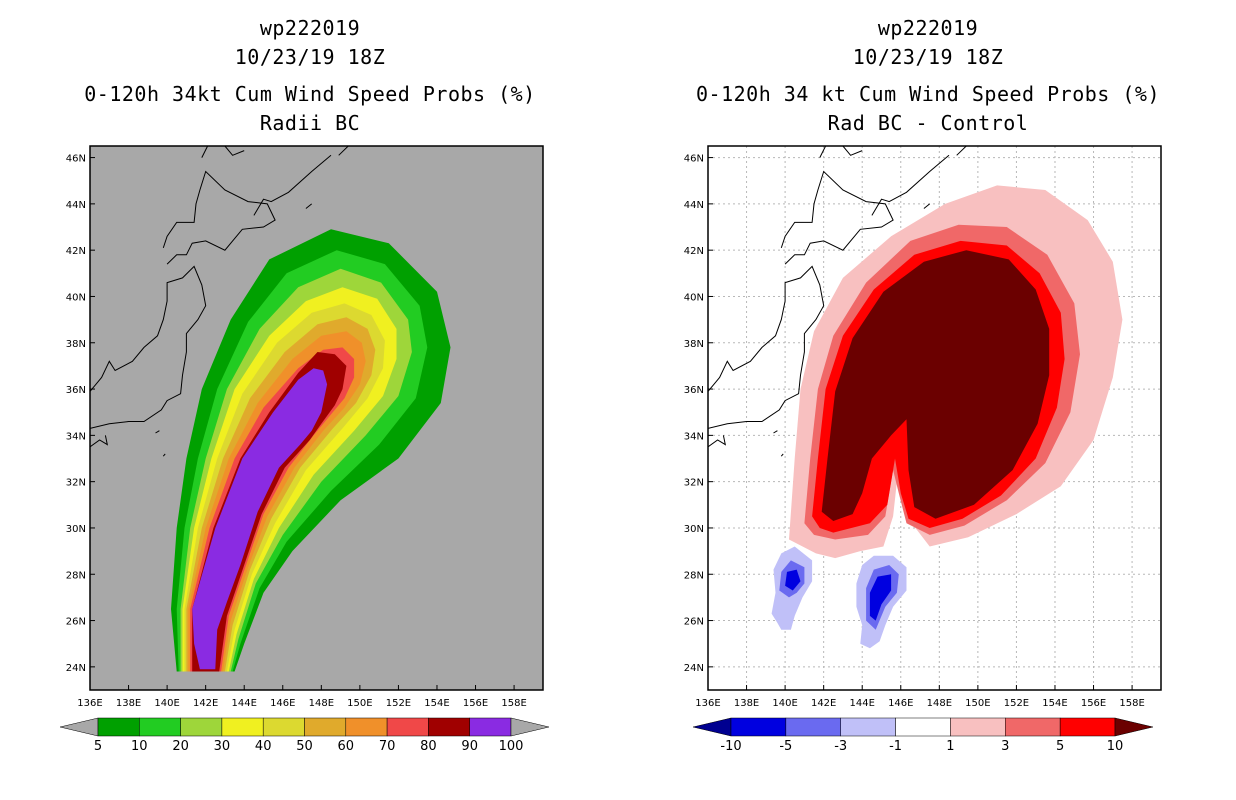 This screenshot has width=1236, height=800. I want to click on left-lon-tick-label: 156E, so click(475, 703).